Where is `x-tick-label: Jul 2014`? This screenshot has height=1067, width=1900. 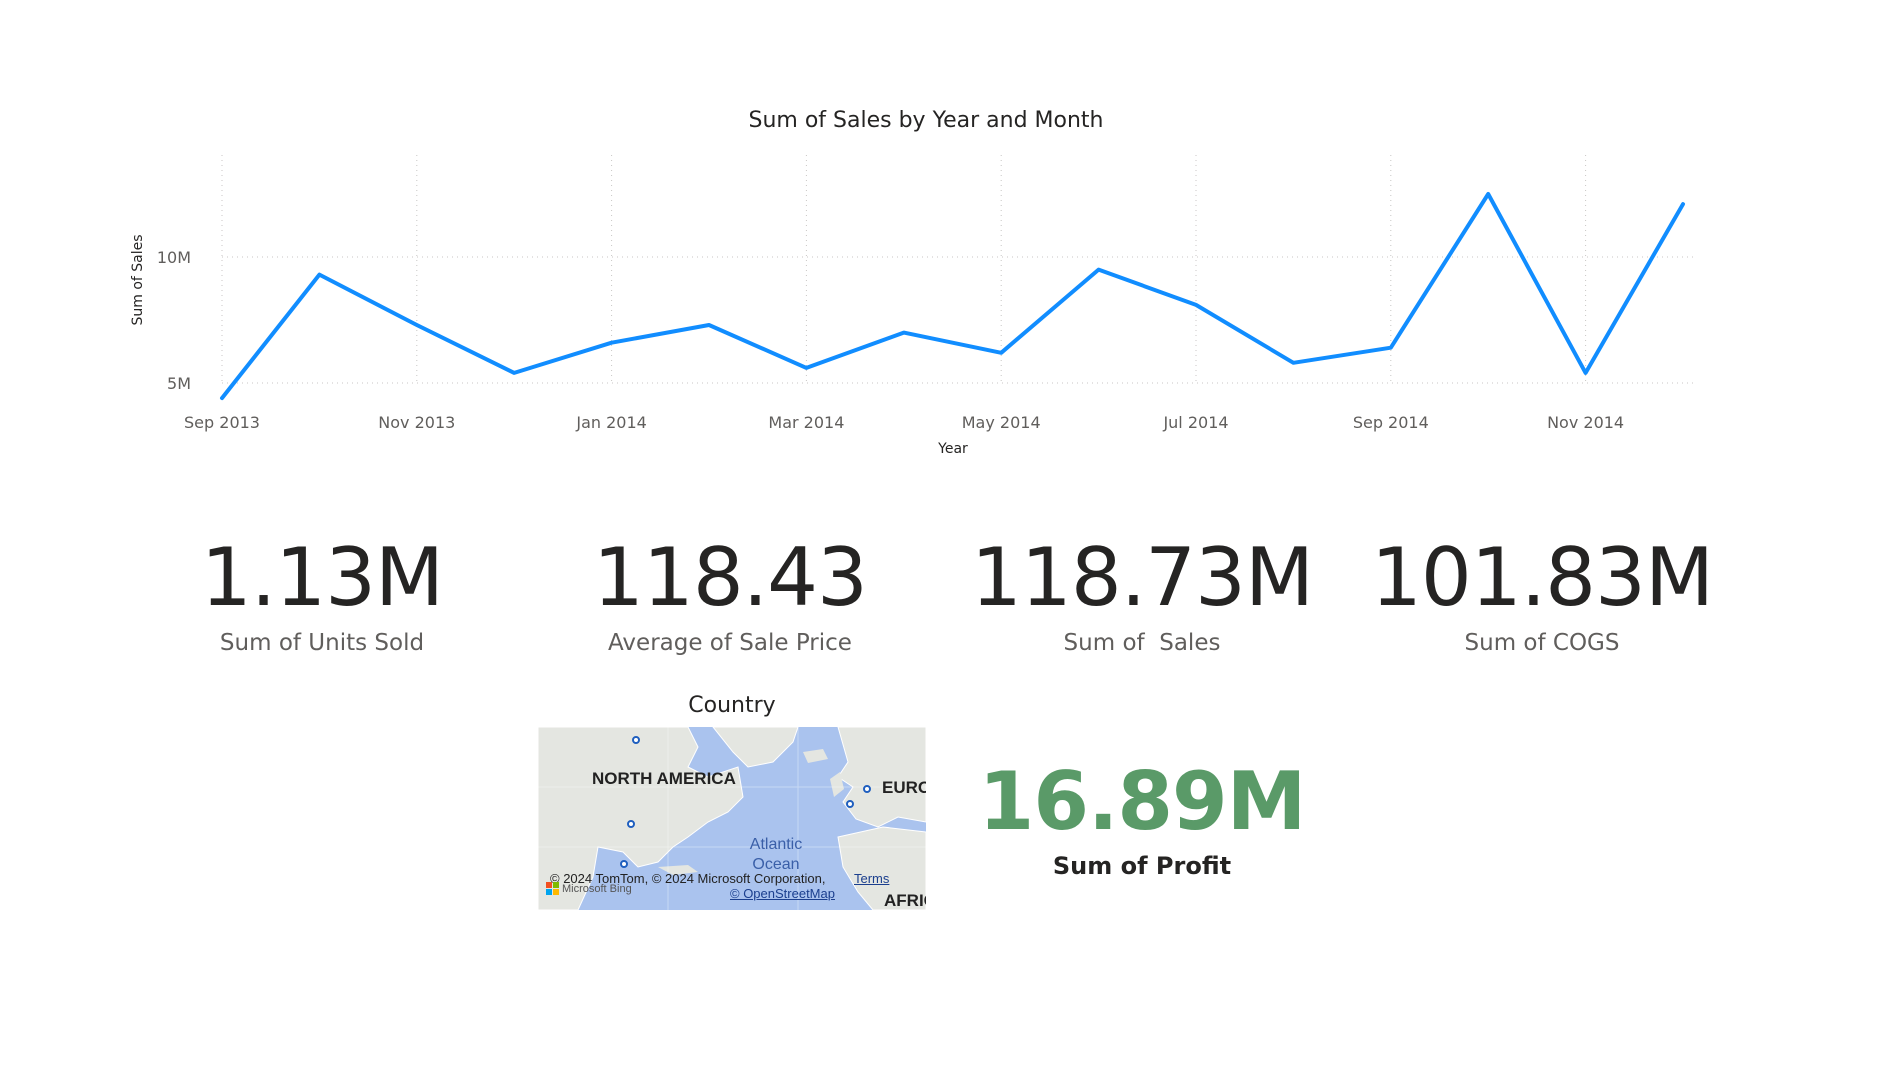
x-tick-label: Jul 2014 is located at coordinates (1195, 422).